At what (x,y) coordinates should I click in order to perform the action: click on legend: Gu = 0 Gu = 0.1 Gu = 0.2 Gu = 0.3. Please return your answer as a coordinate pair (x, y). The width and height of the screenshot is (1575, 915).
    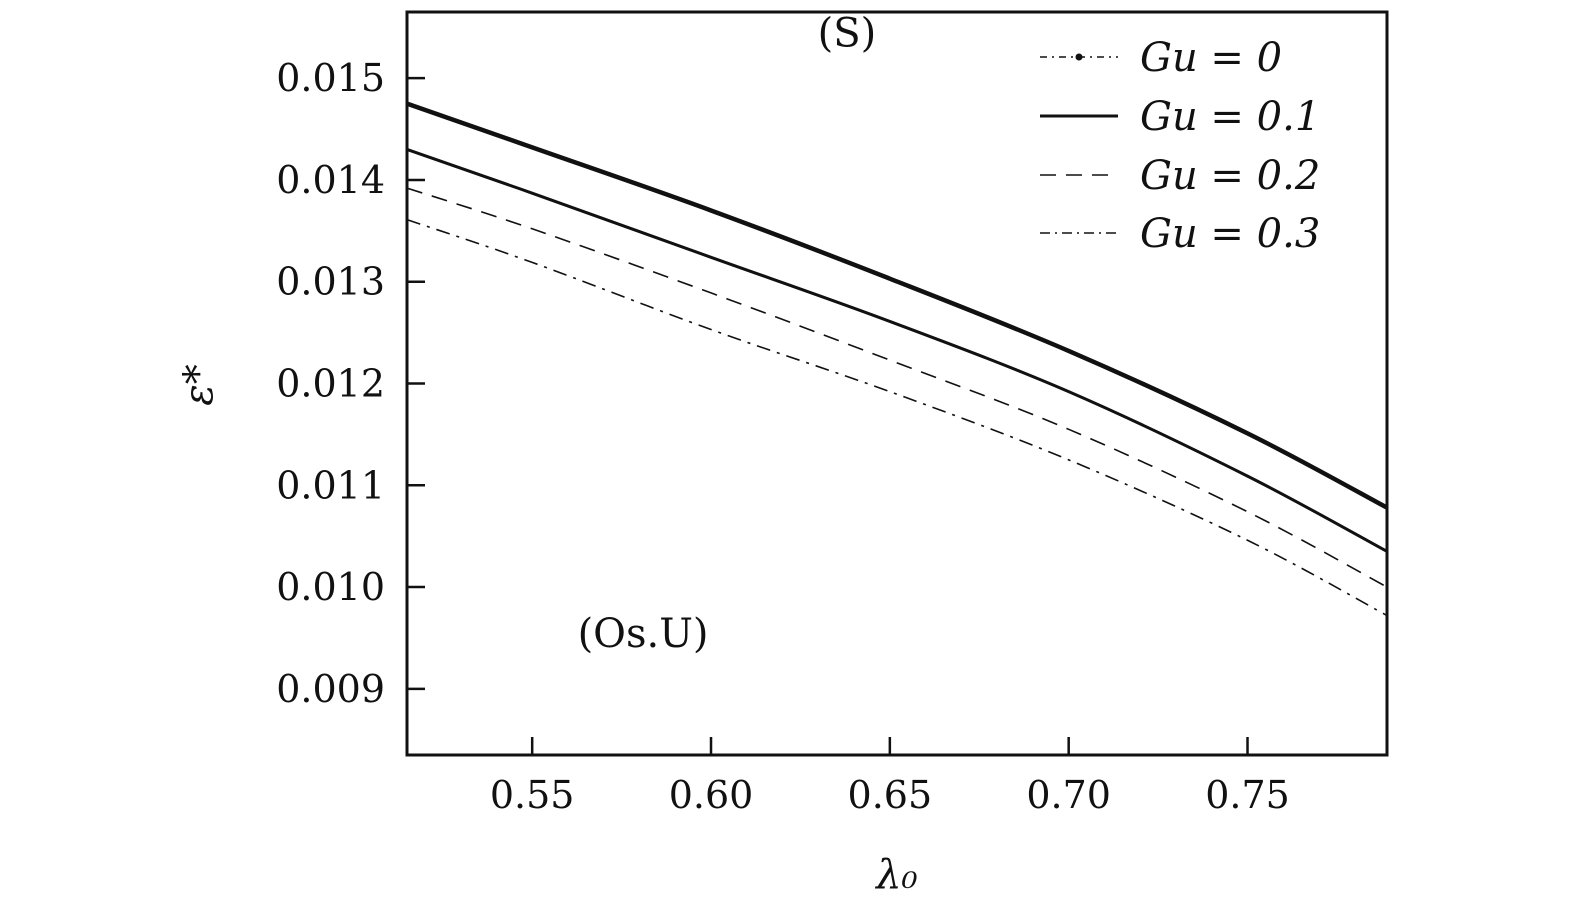
    Looking at the image, I should click on (1180, 146).